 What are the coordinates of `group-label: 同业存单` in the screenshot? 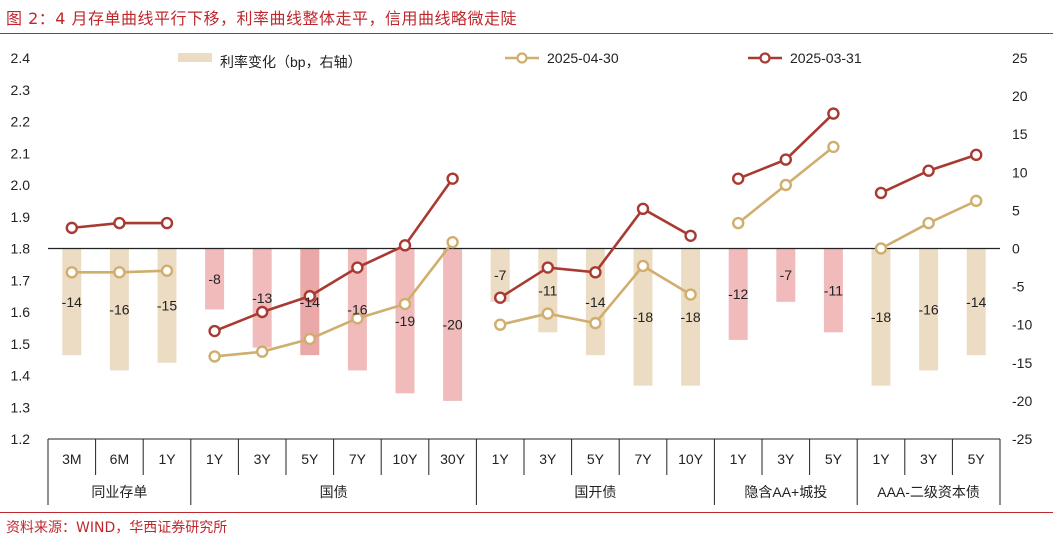 It's located at (119, 492).